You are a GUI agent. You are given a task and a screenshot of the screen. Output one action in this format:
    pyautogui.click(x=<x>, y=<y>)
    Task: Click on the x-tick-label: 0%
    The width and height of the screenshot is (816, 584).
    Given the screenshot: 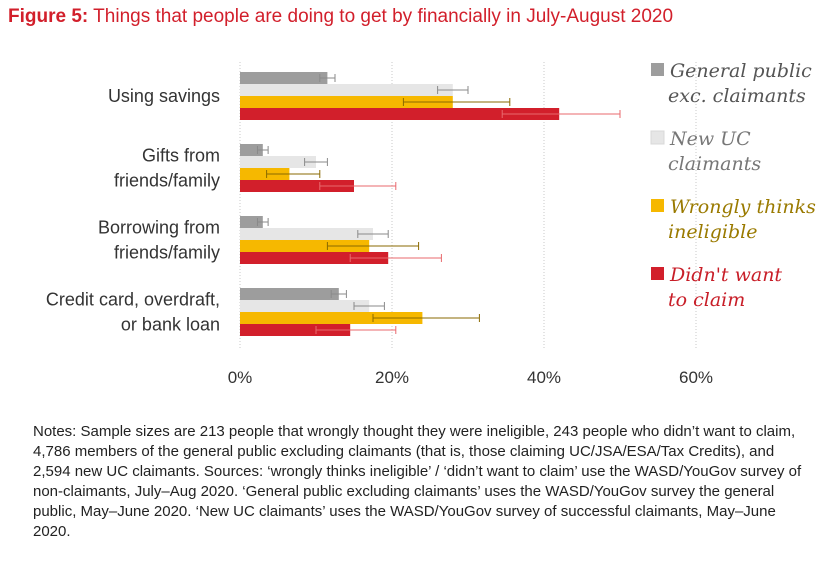 What is the action you would take?
    pyautogui.click(x=240, y=377)
    